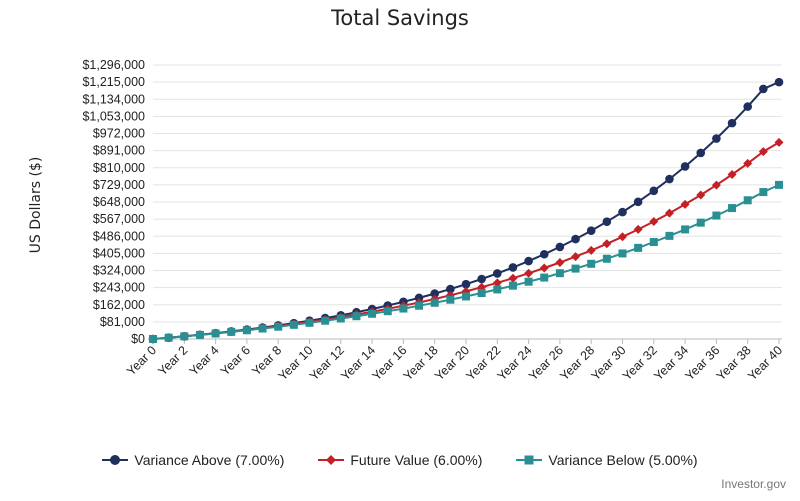 The height and width of the screenshot is (501, 800). Describe the element at coordinates (172, 360) in the screenshot. I see `x-tick-label: Year 2` at that location.